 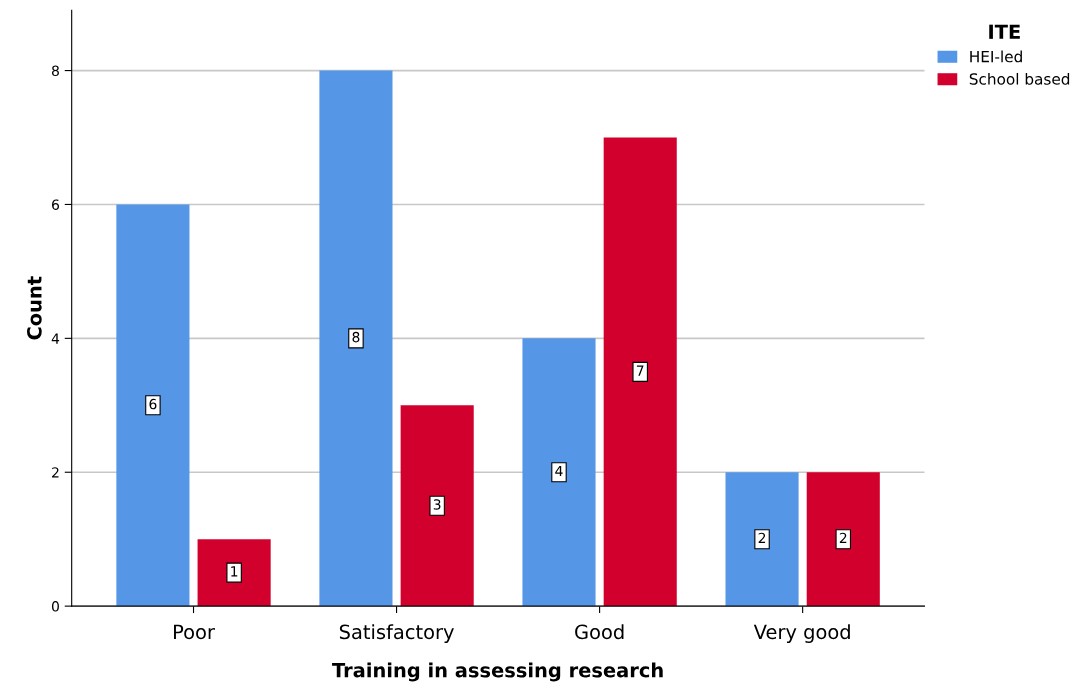 I want to click on data-label: 1, so click(x=234, y=571).